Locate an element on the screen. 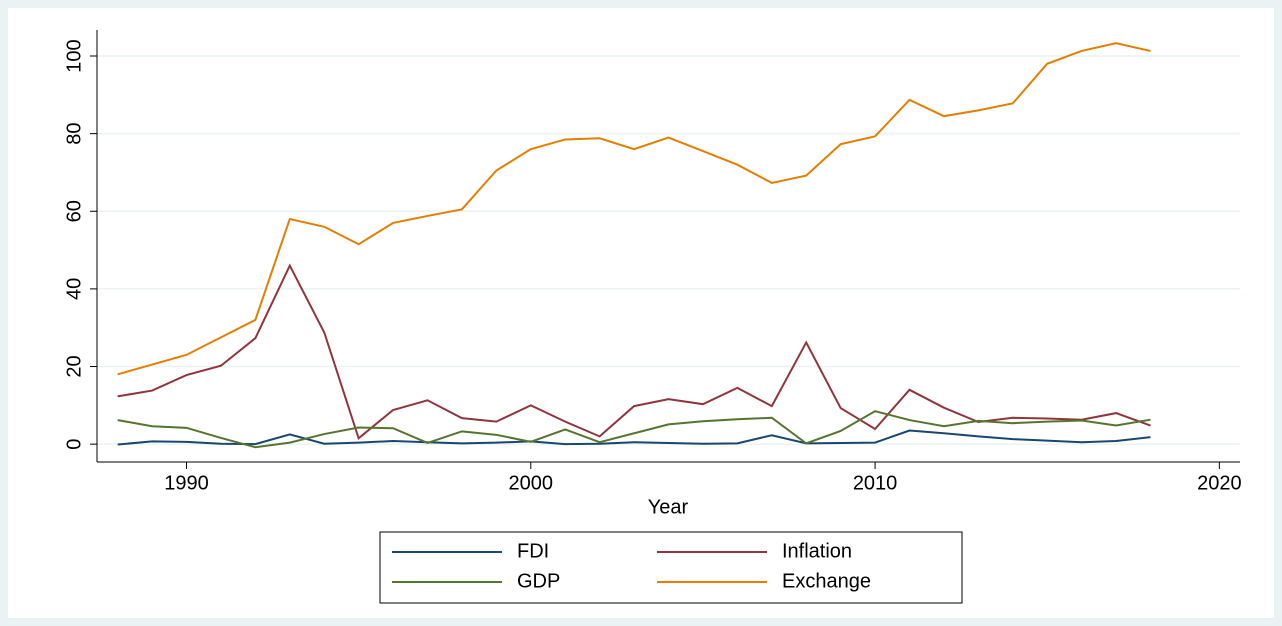 This screenshot has height=626, width=1282. y-tick-label: 20 is located at coordinates (74, 366).